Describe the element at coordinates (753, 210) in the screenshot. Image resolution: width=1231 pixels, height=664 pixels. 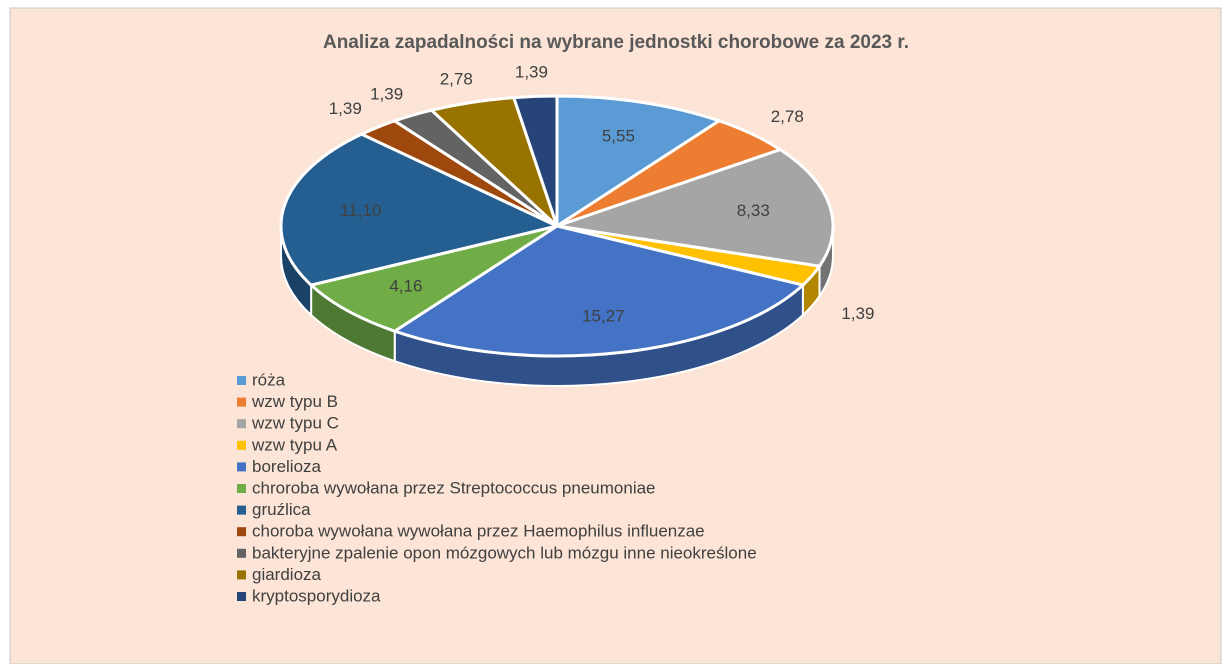
I see `data-label: 8,33` at that location.